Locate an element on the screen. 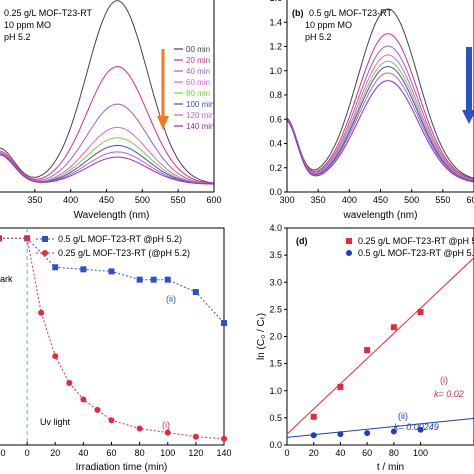 This screenshot has height=474, width=474. panel-d-ytick-label: 1.5 is located at coordinates (275, 364).